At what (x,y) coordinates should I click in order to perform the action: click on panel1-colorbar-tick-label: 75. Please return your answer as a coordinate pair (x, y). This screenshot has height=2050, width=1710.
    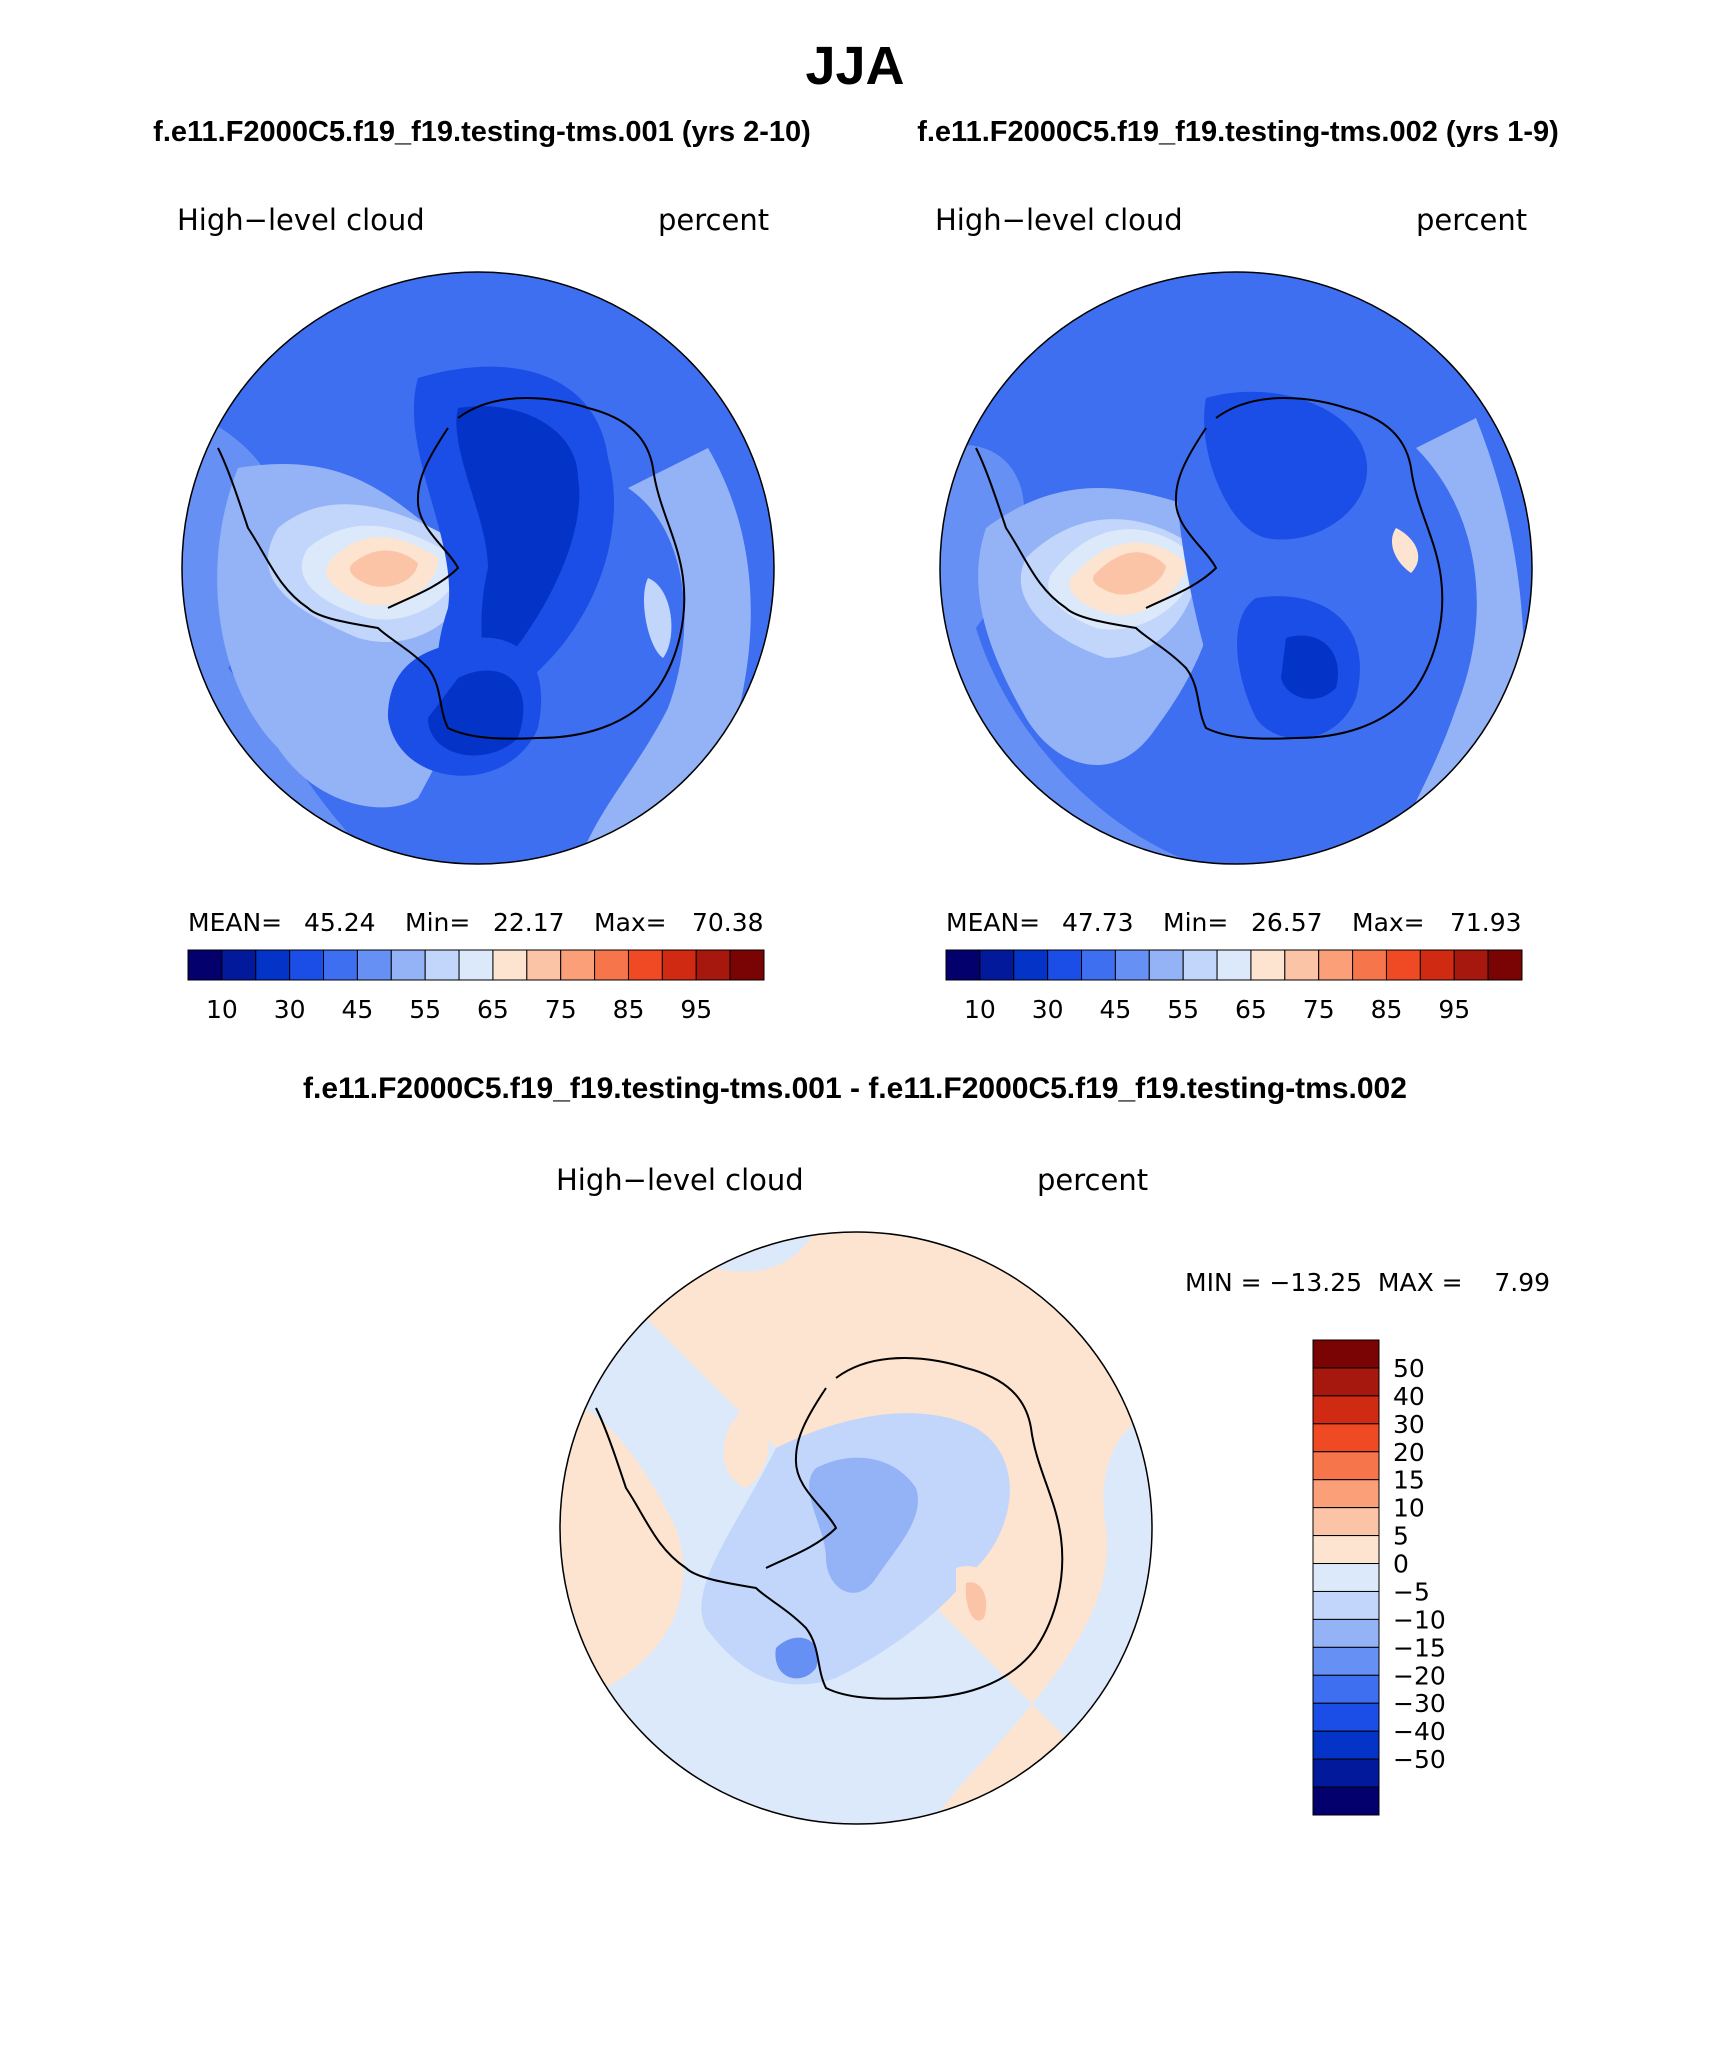
    Looking at the image, I should click on (561, 1009).